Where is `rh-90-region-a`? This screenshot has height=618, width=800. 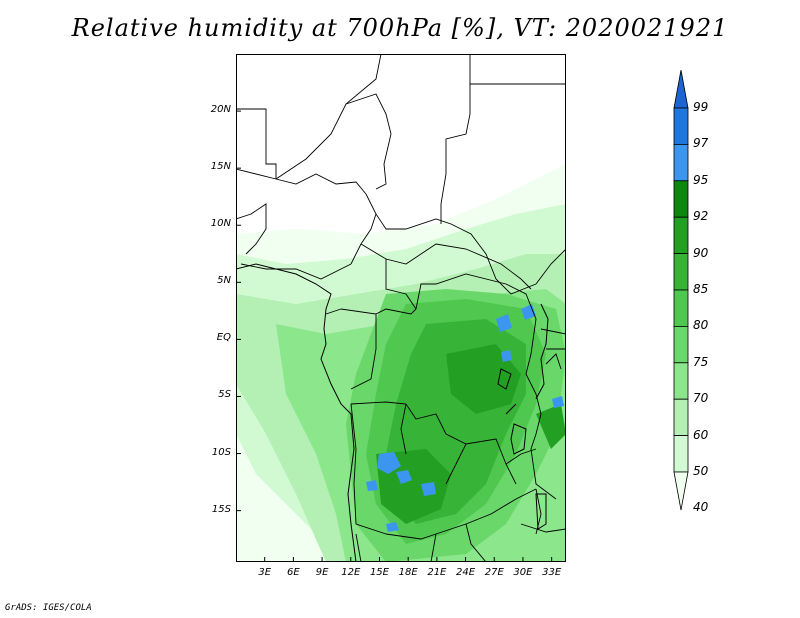 rh-90-region-a is located at coordinates (483, 379).